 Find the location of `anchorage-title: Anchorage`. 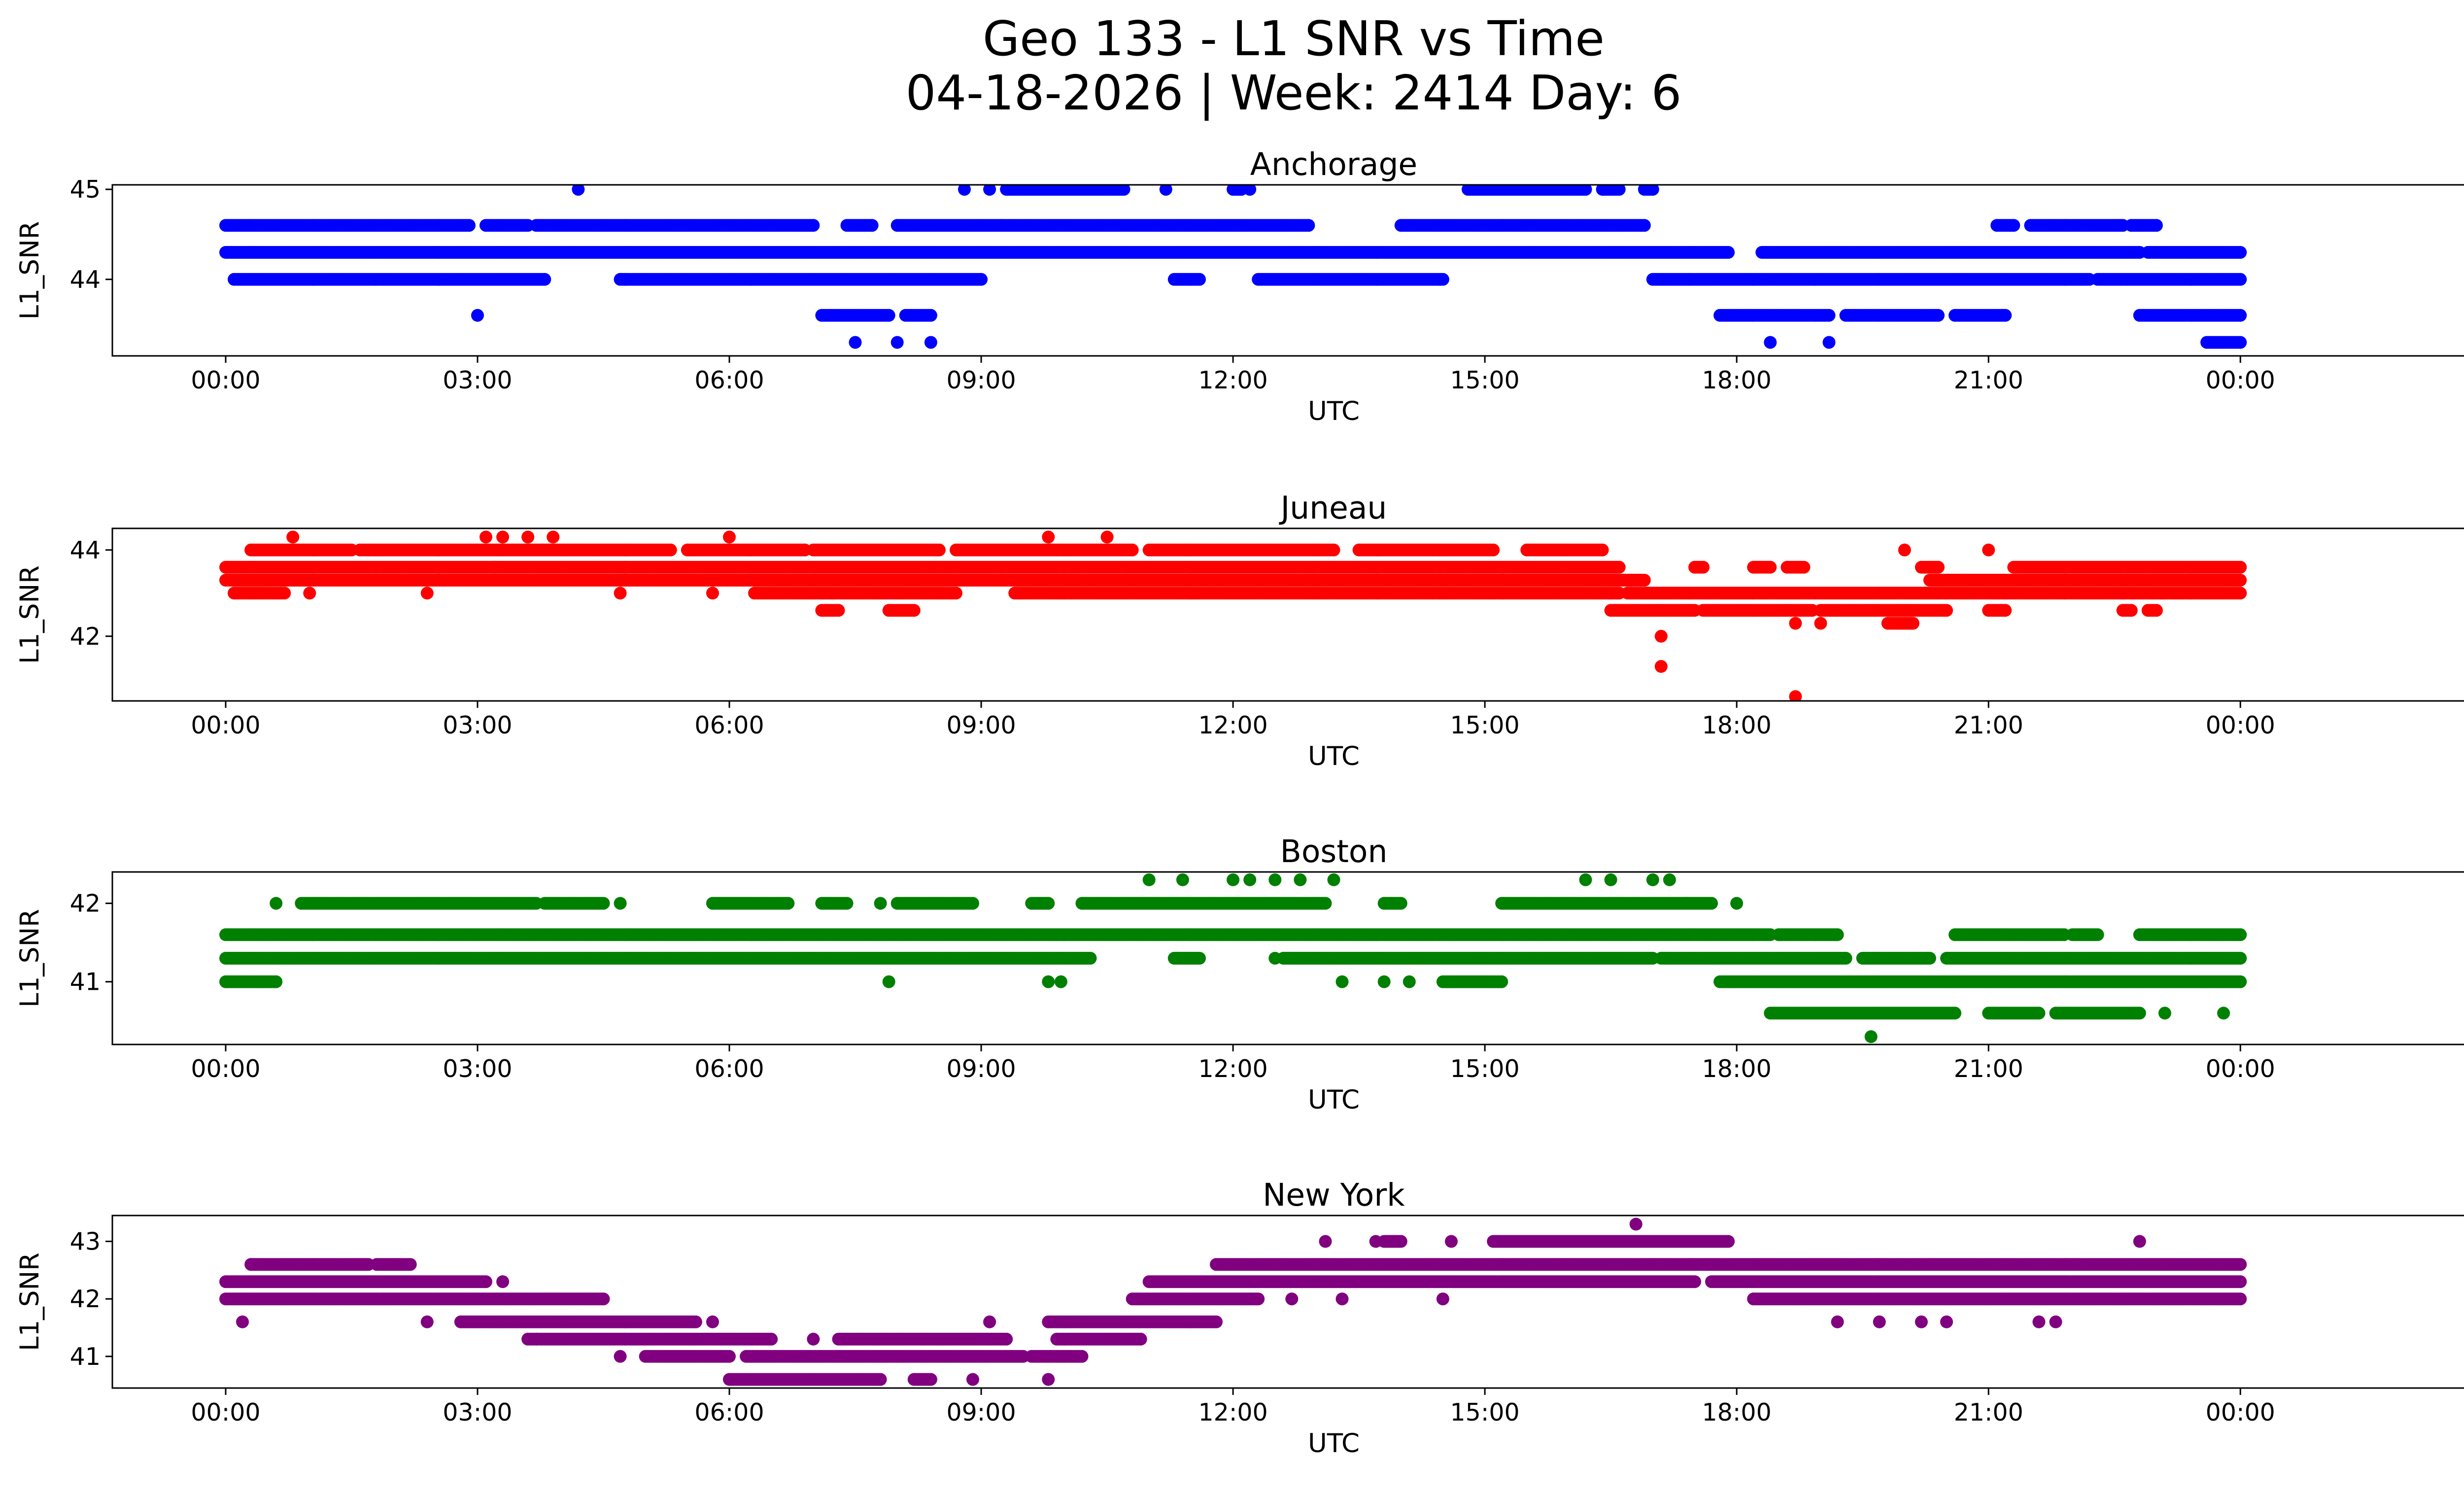

anchorage-title: Anchorage is located at coordinates (1333, 164).